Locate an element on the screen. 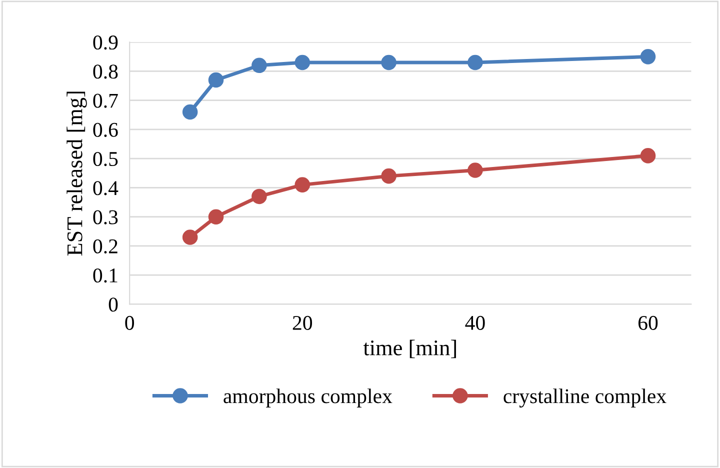 Image resolution: width=720 pixels, height=468 pixels. y-tick-label: 0.7 is located at coordinates (105, 101).